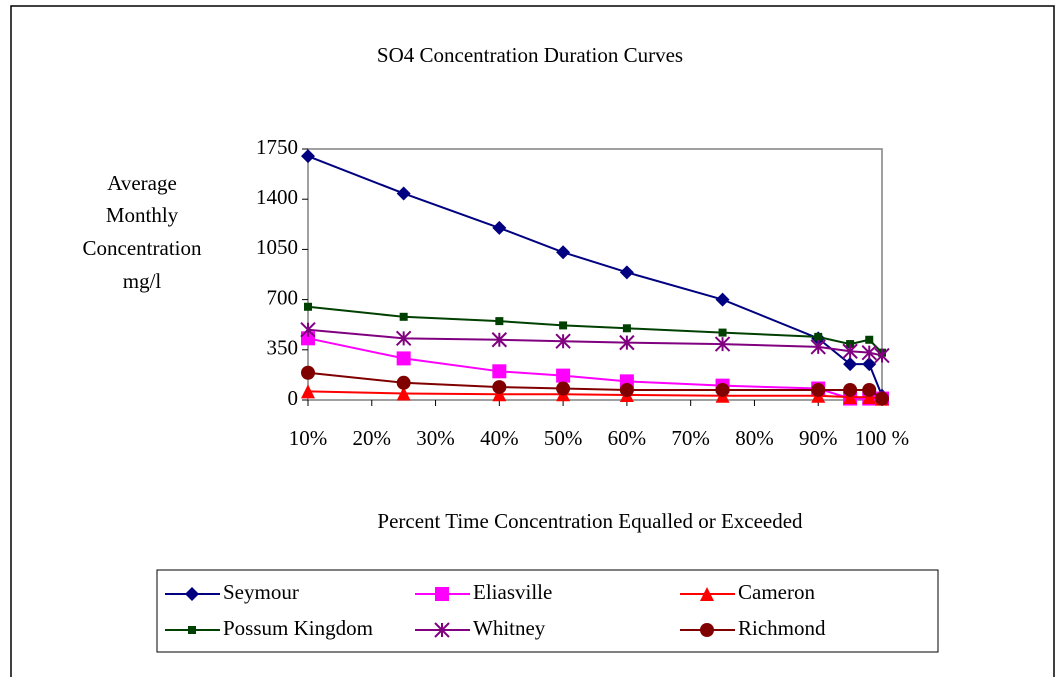 This screenshot has height=677, width=1063. Describe the element at coordinates (142, 215) in the screenshot. I see `y-axis-title: Monthly` at that location.